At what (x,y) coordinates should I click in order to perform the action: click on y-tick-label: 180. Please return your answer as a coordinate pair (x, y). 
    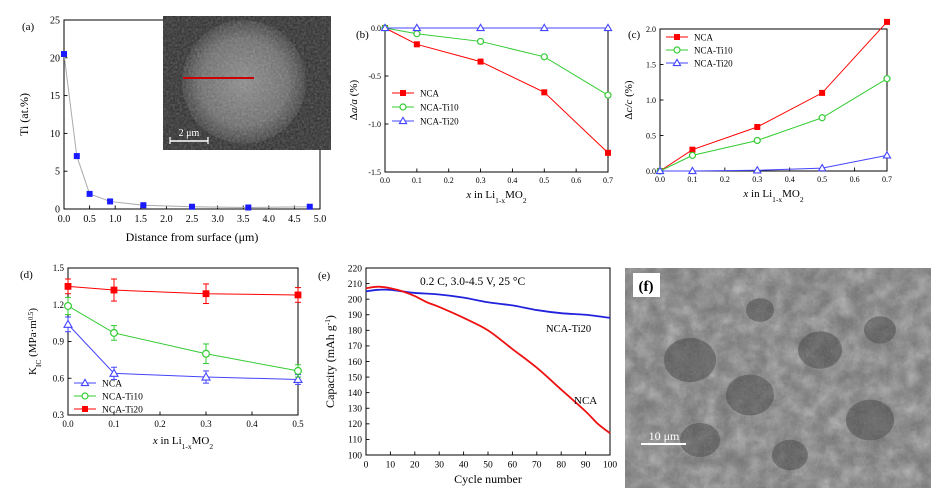
    Looking at the image, I should click on (355, 332).